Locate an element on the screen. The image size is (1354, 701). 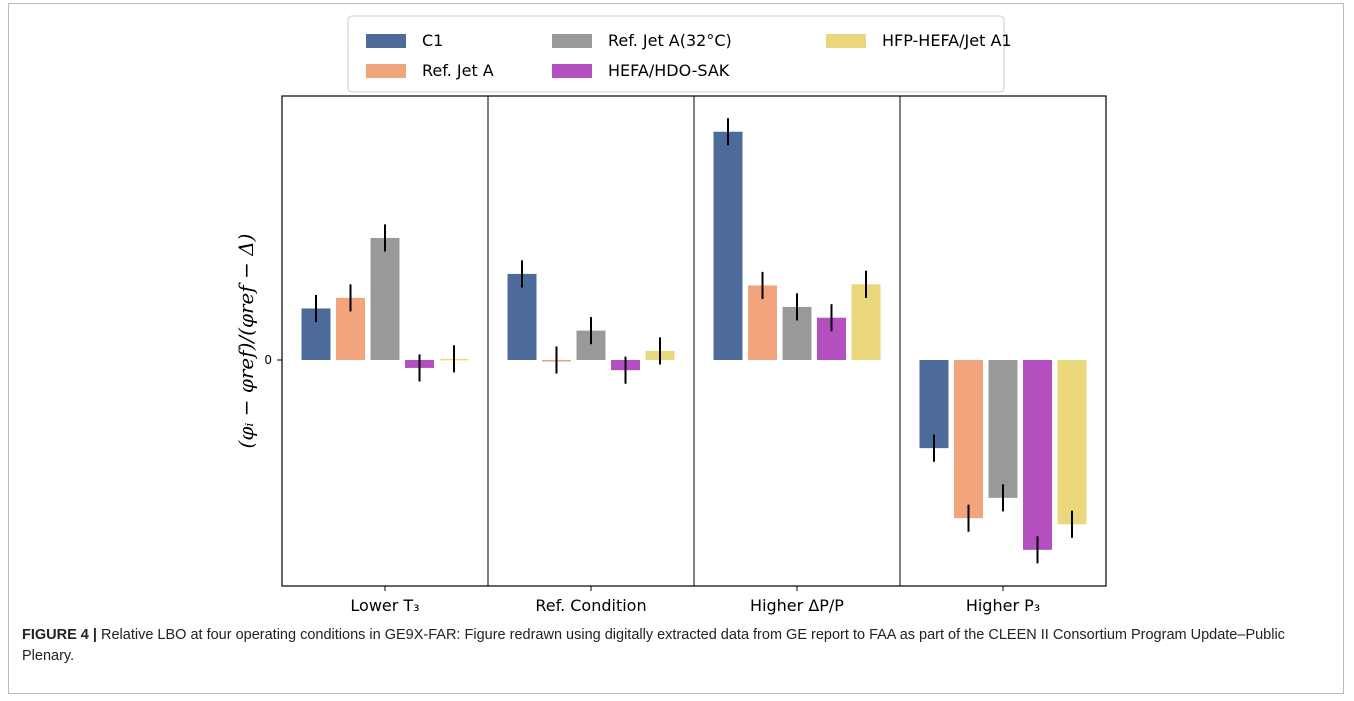
caption-label: FIGURE 4 | is located at coordinates (59, 635).